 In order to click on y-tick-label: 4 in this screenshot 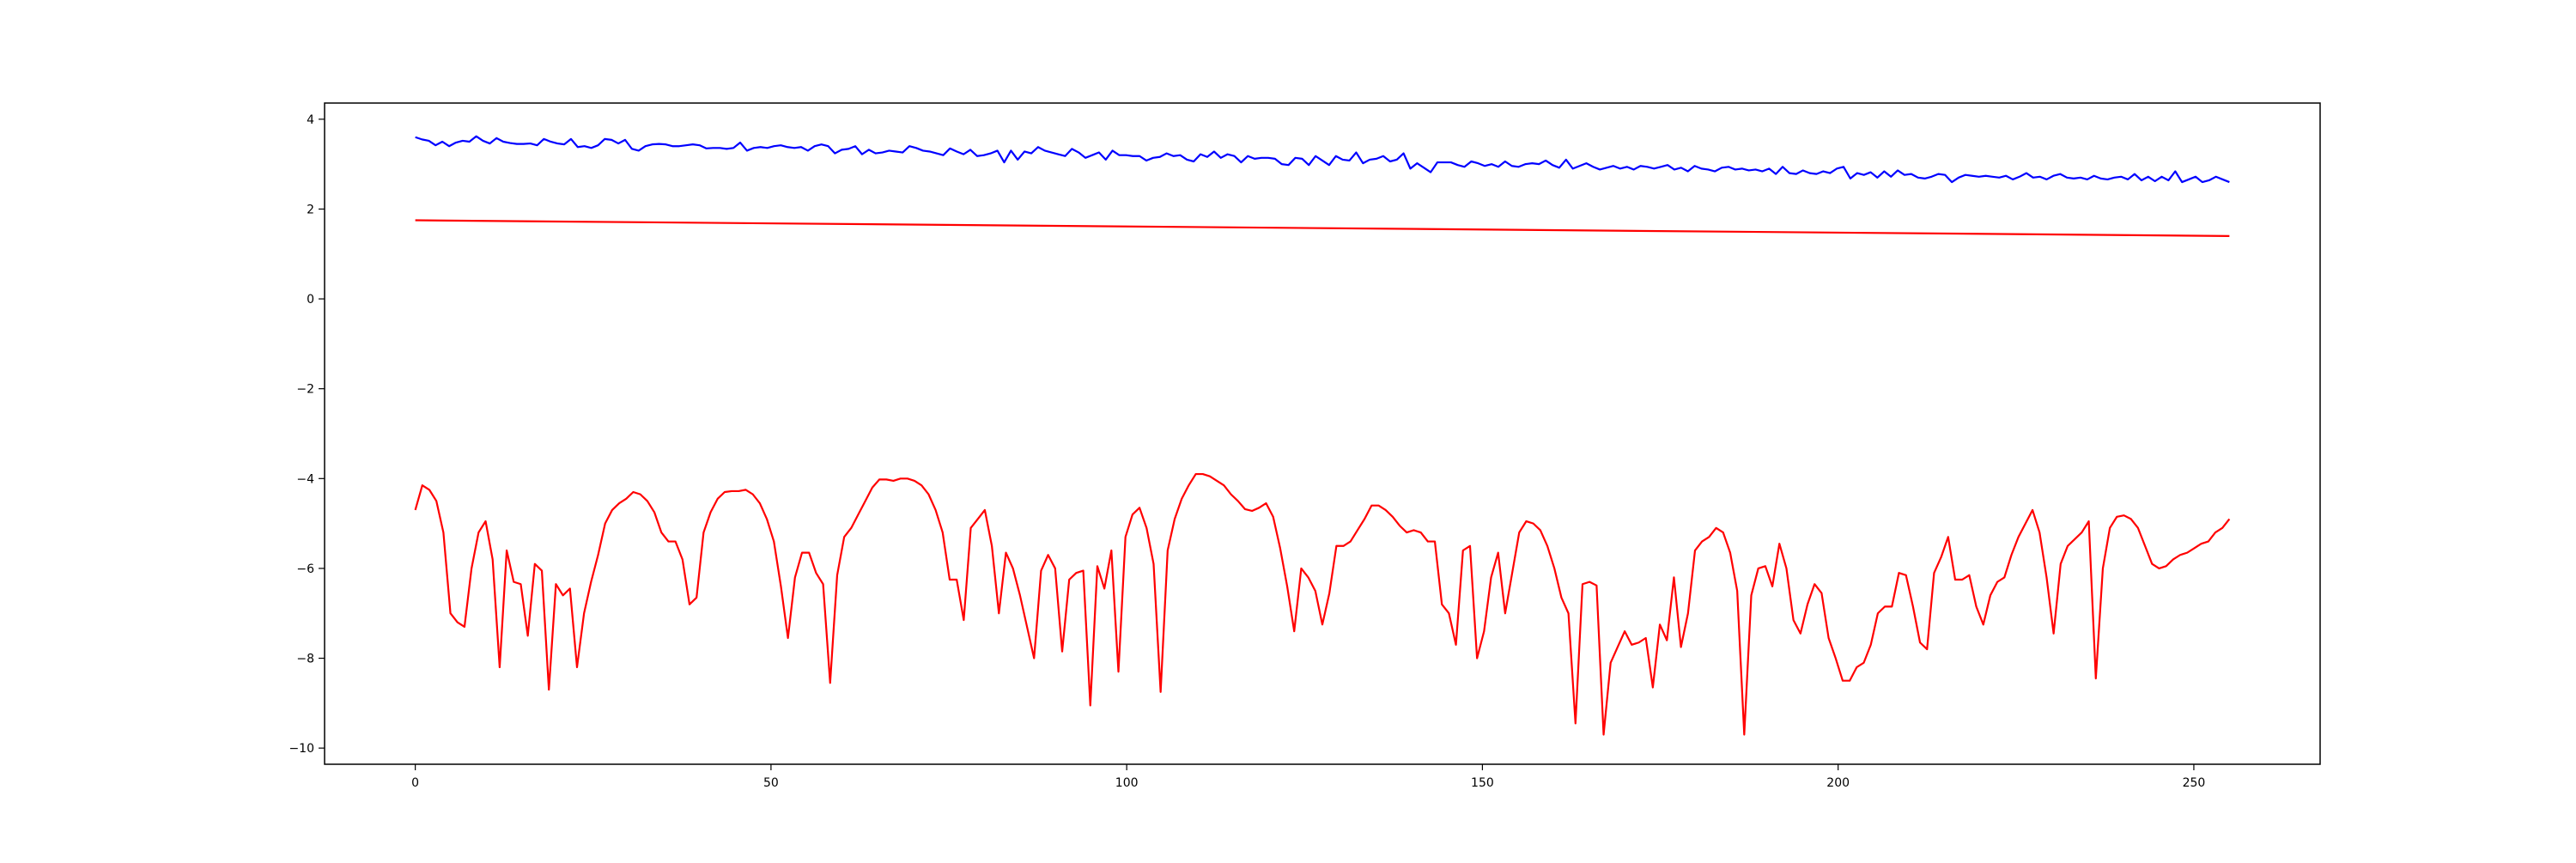, I will do `click(311, 120)`.